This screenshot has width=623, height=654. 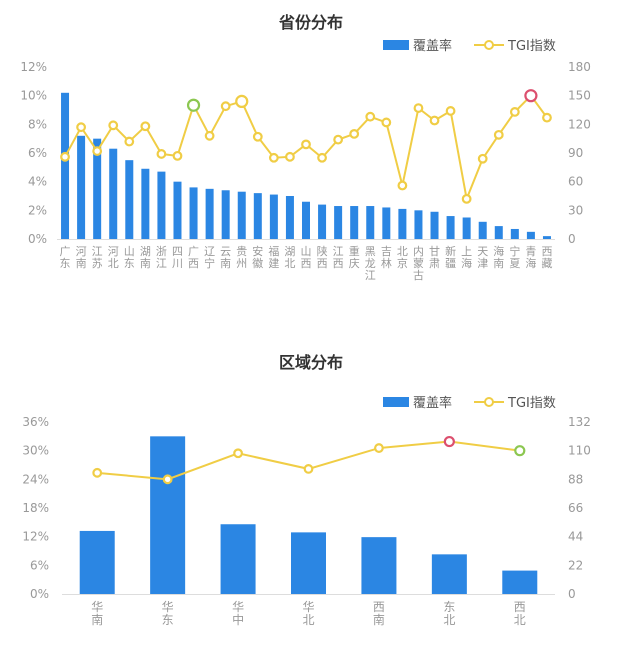 What do you see at coordinates (37, 210) in the screenshot?
I see `y-left-tick-label: 2%` at bounding box center [37, 210].